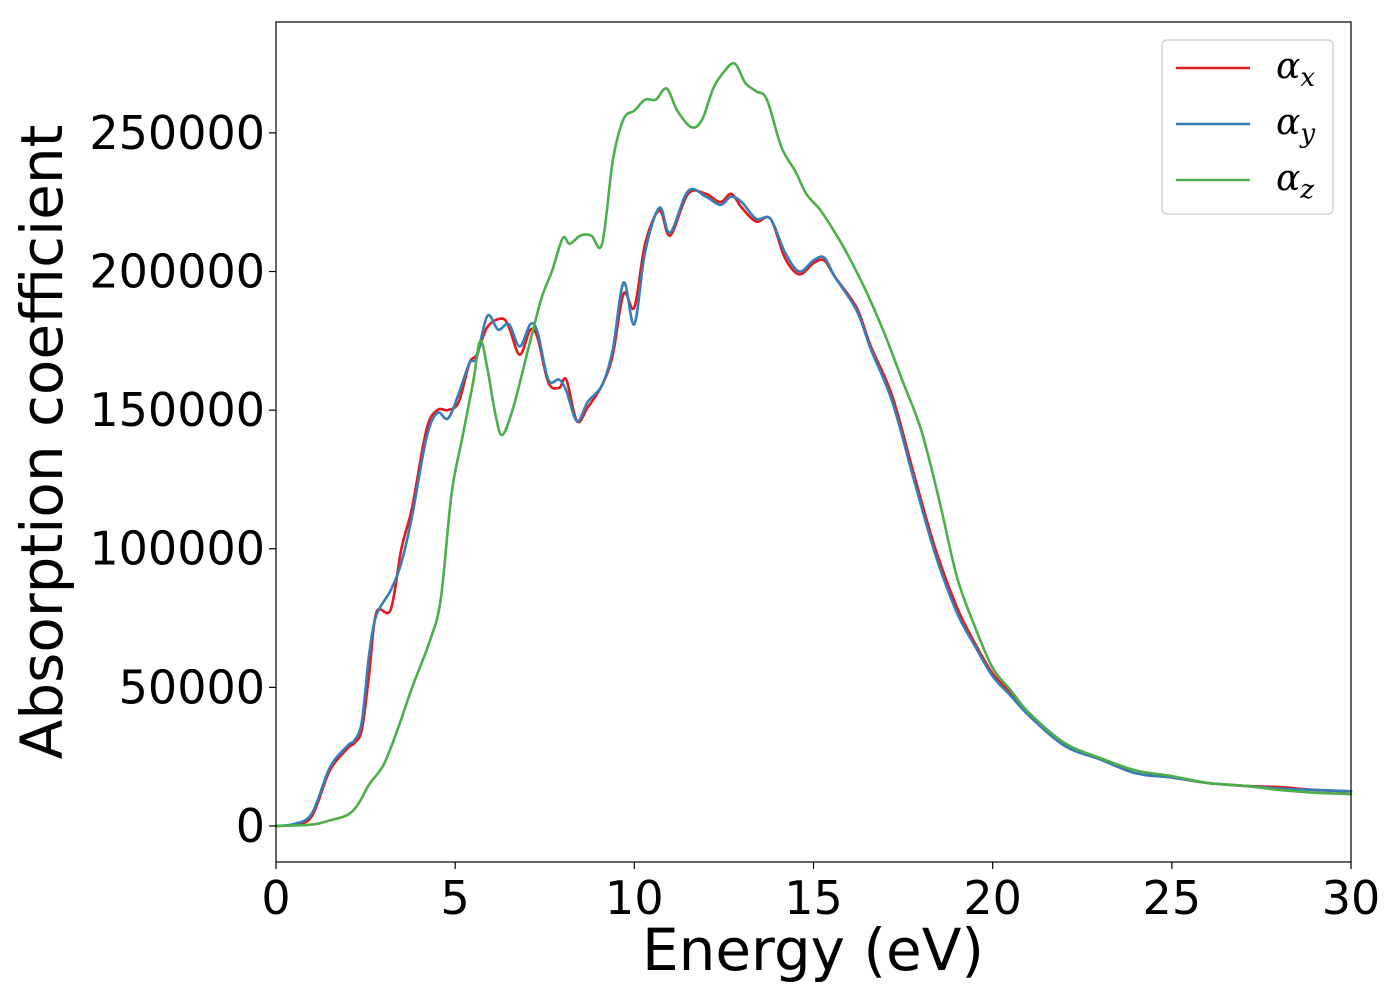  What do you see at coordinates (1295, 181) in the screenshot?
I see `legend-label-alpha-z: αz` at bounding box center [1295, 181].